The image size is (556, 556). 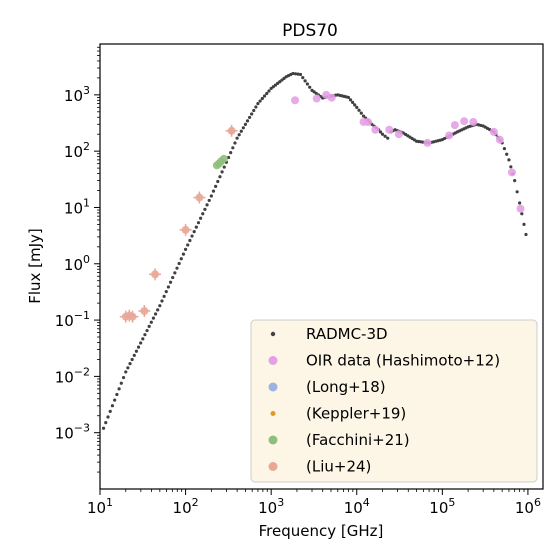 What do you see at coordinates (271, 506) in the screenshot?
I see `x-tick-label: 10³` at bounding box center [271, 506].